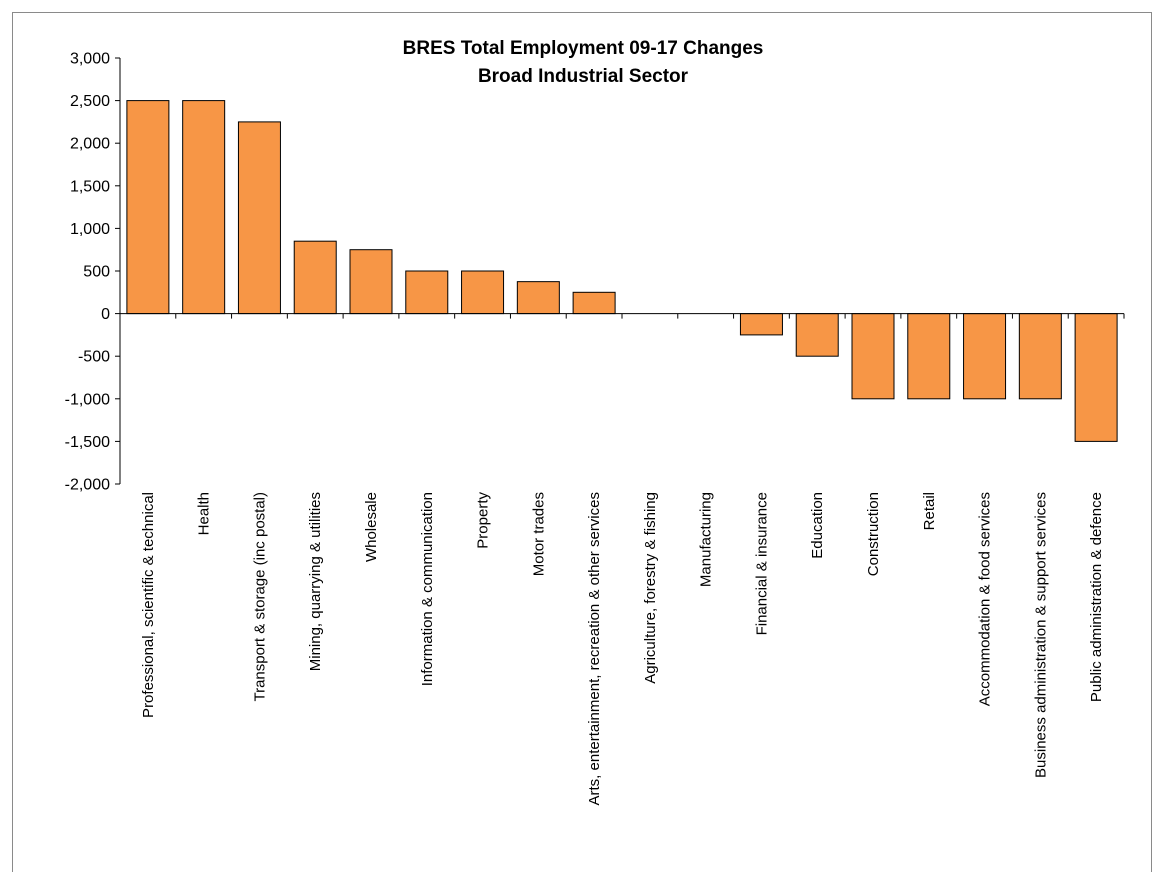 This screenshot has height=874, width=1156. I want to click on x-category-label: Agriculture, forestry & fishing, so click(650, 588).